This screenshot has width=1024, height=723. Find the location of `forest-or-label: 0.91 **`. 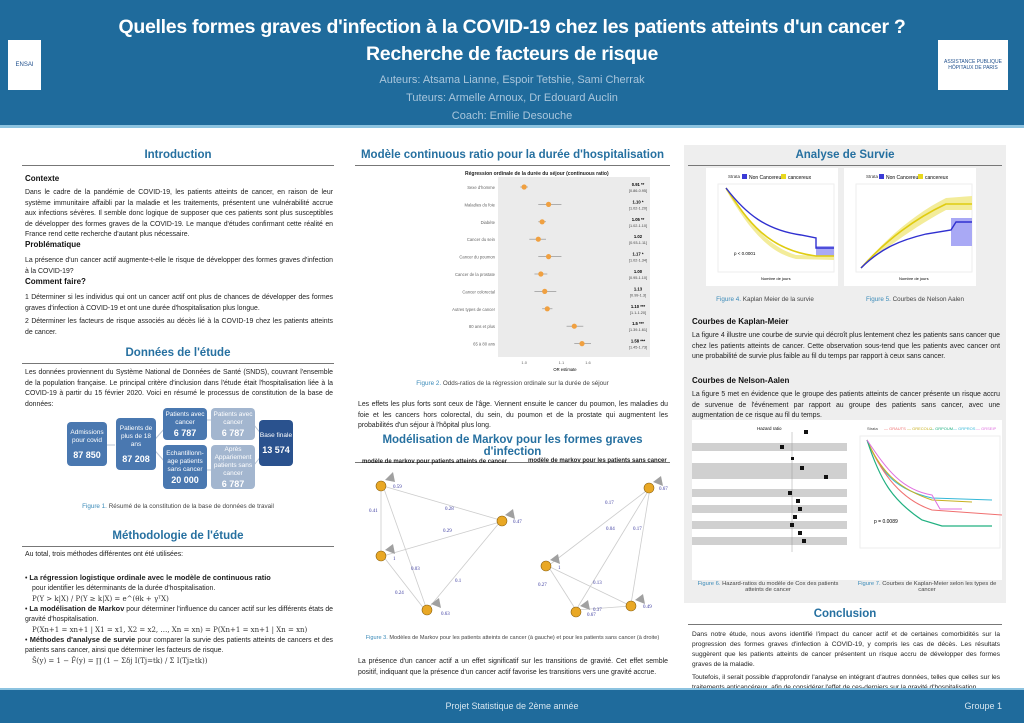

forest-or-label: 0.91 ** is located at coordinates (638, 184).